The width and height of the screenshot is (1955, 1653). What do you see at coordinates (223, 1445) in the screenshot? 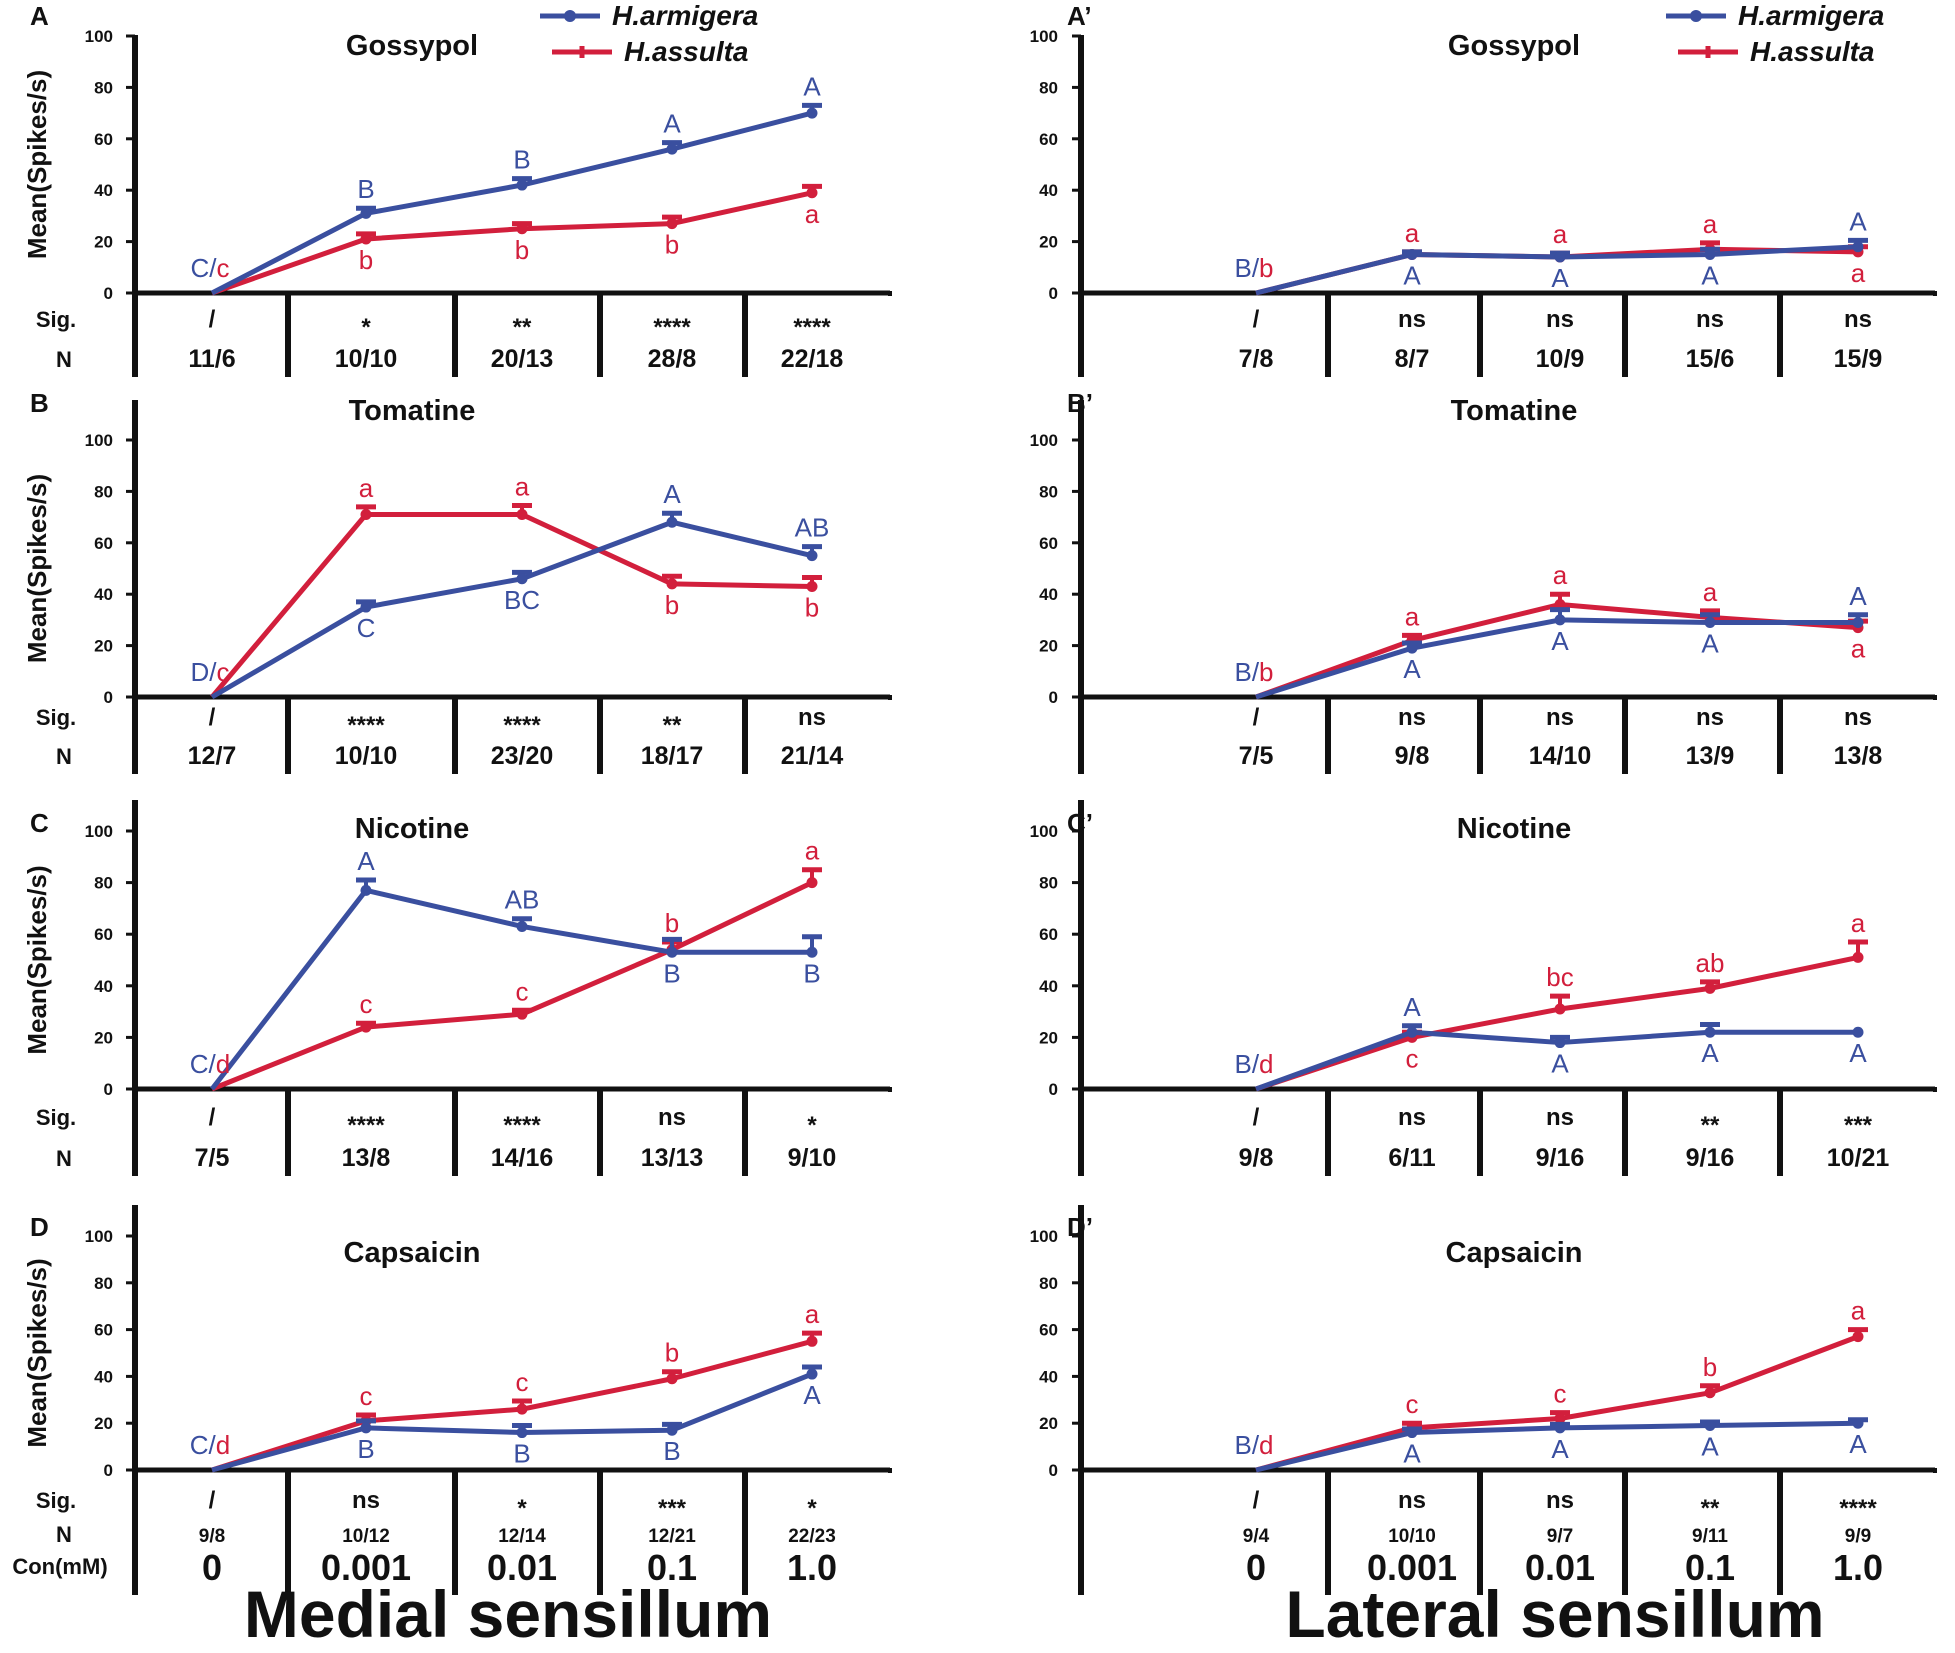
I see `zero-label-lower: d` at bounding box center [223, 1445].